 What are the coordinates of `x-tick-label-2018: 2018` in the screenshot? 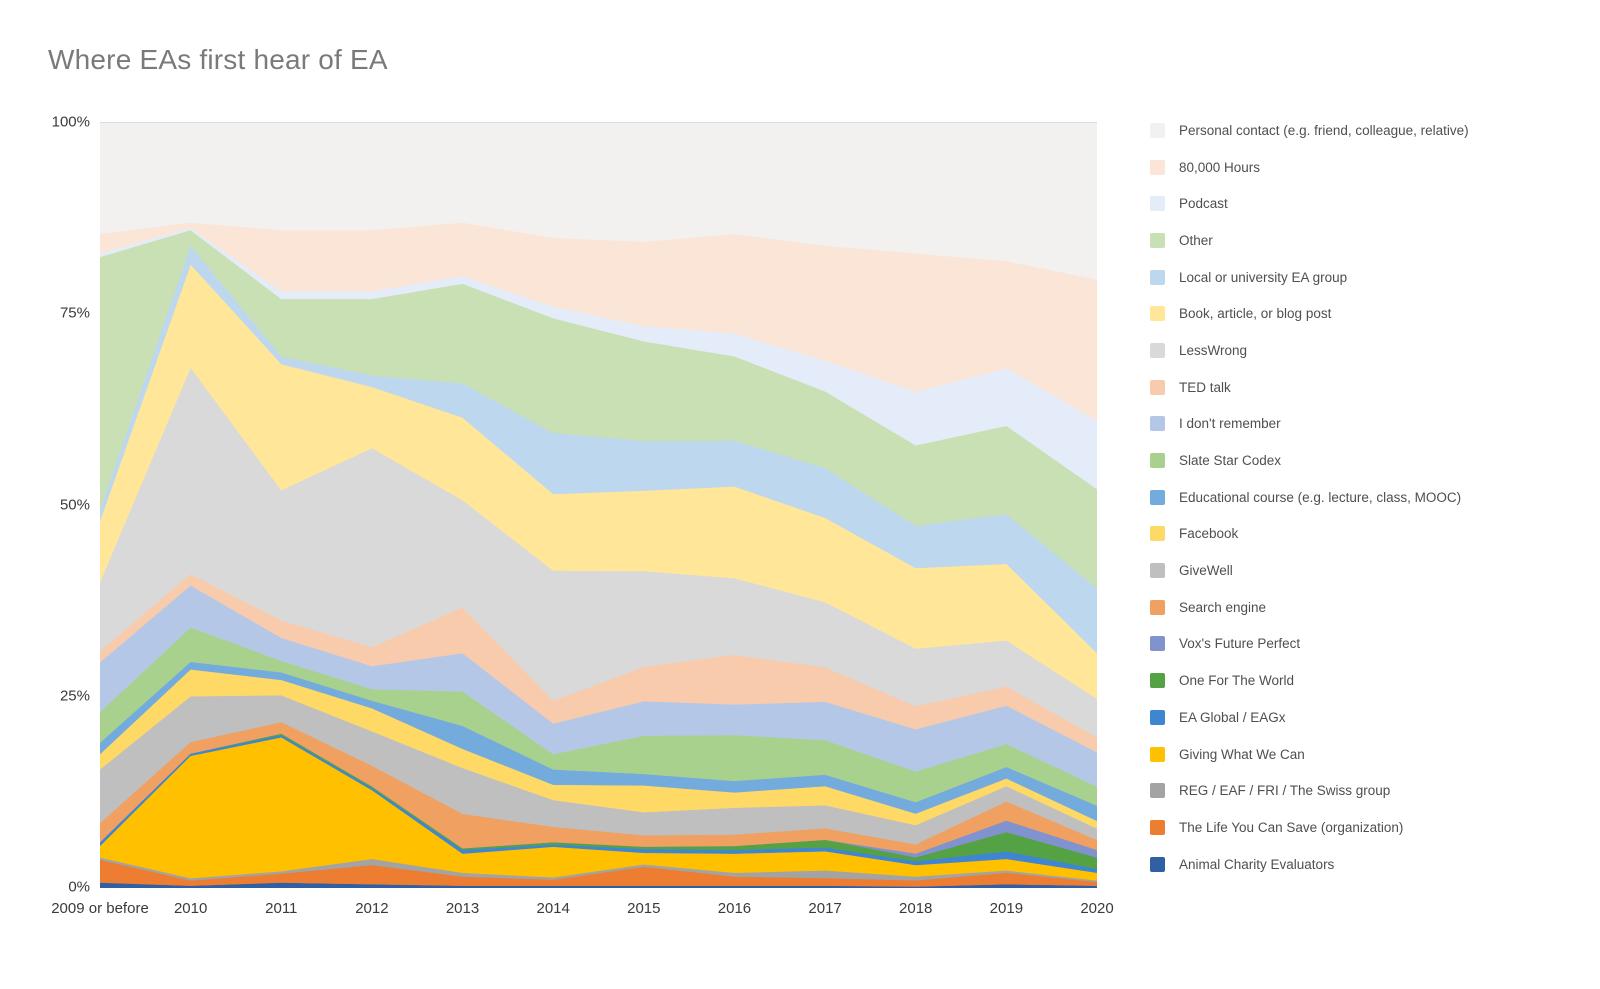 It's located at (916, 908).